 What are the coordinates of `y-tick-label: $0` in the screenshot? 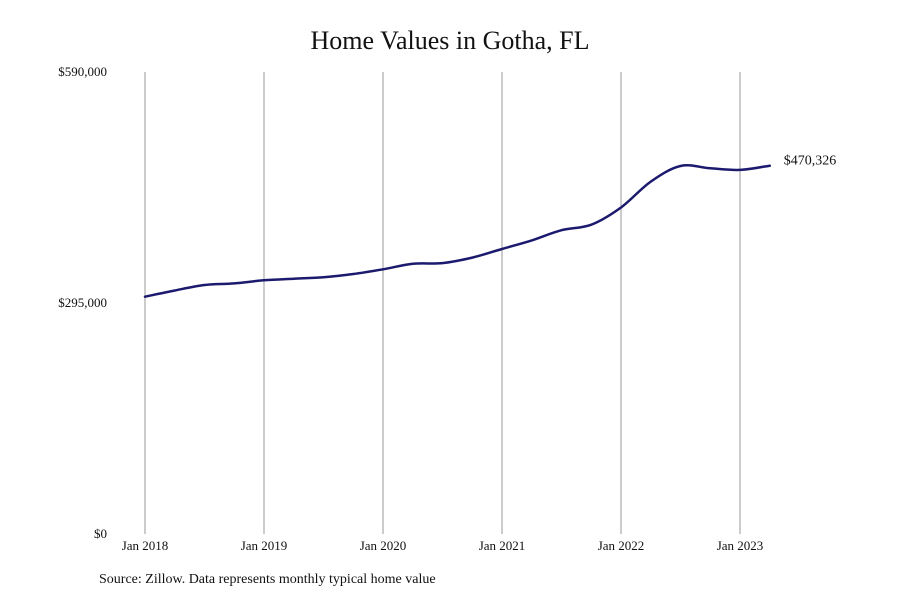 It's located at (100, 533).